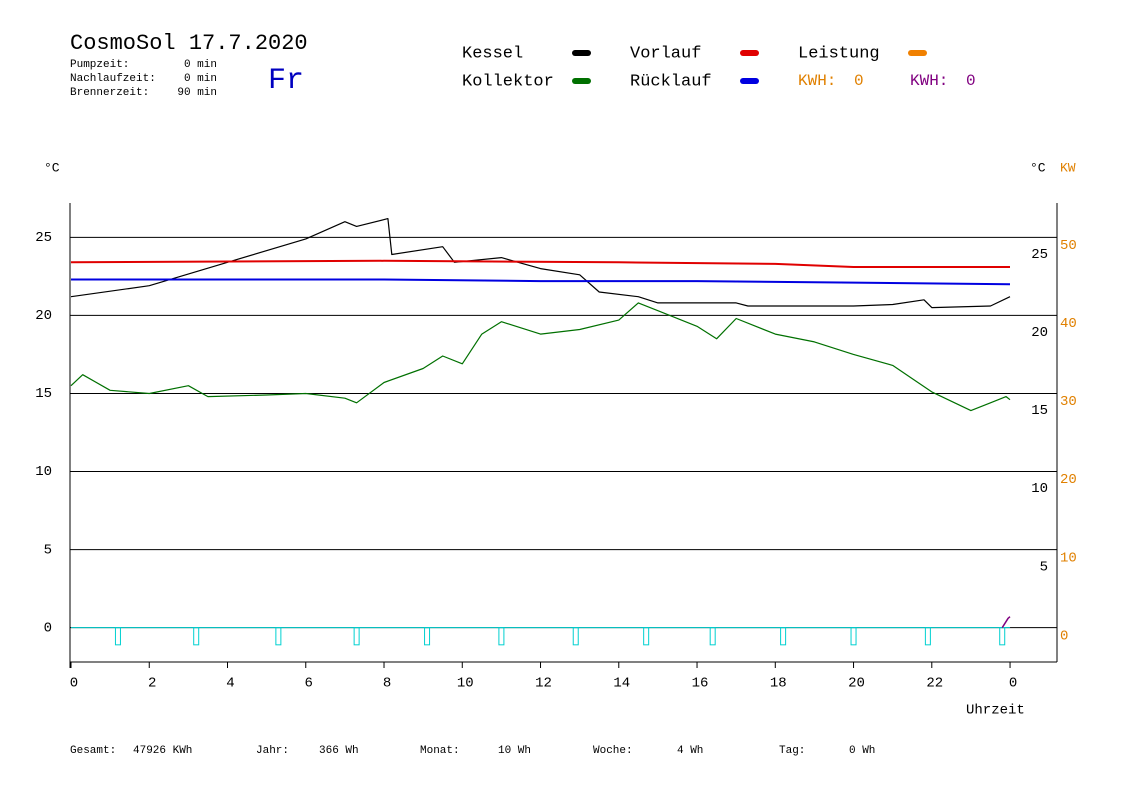 This screenshot has width=1148, height=812. What do you see at coordinates (162, 751) in the screenshot?
I see `footer-value: 47926 KWh` at bounding box center [162, 751].